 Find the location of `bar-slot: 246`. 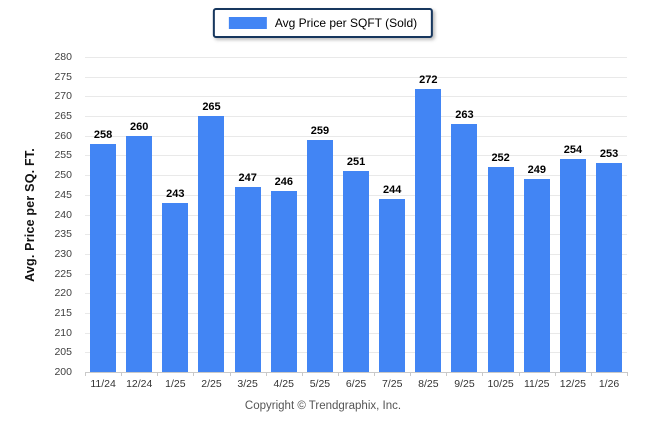

bar-slot: 246 is located at coordinates (284, 214).